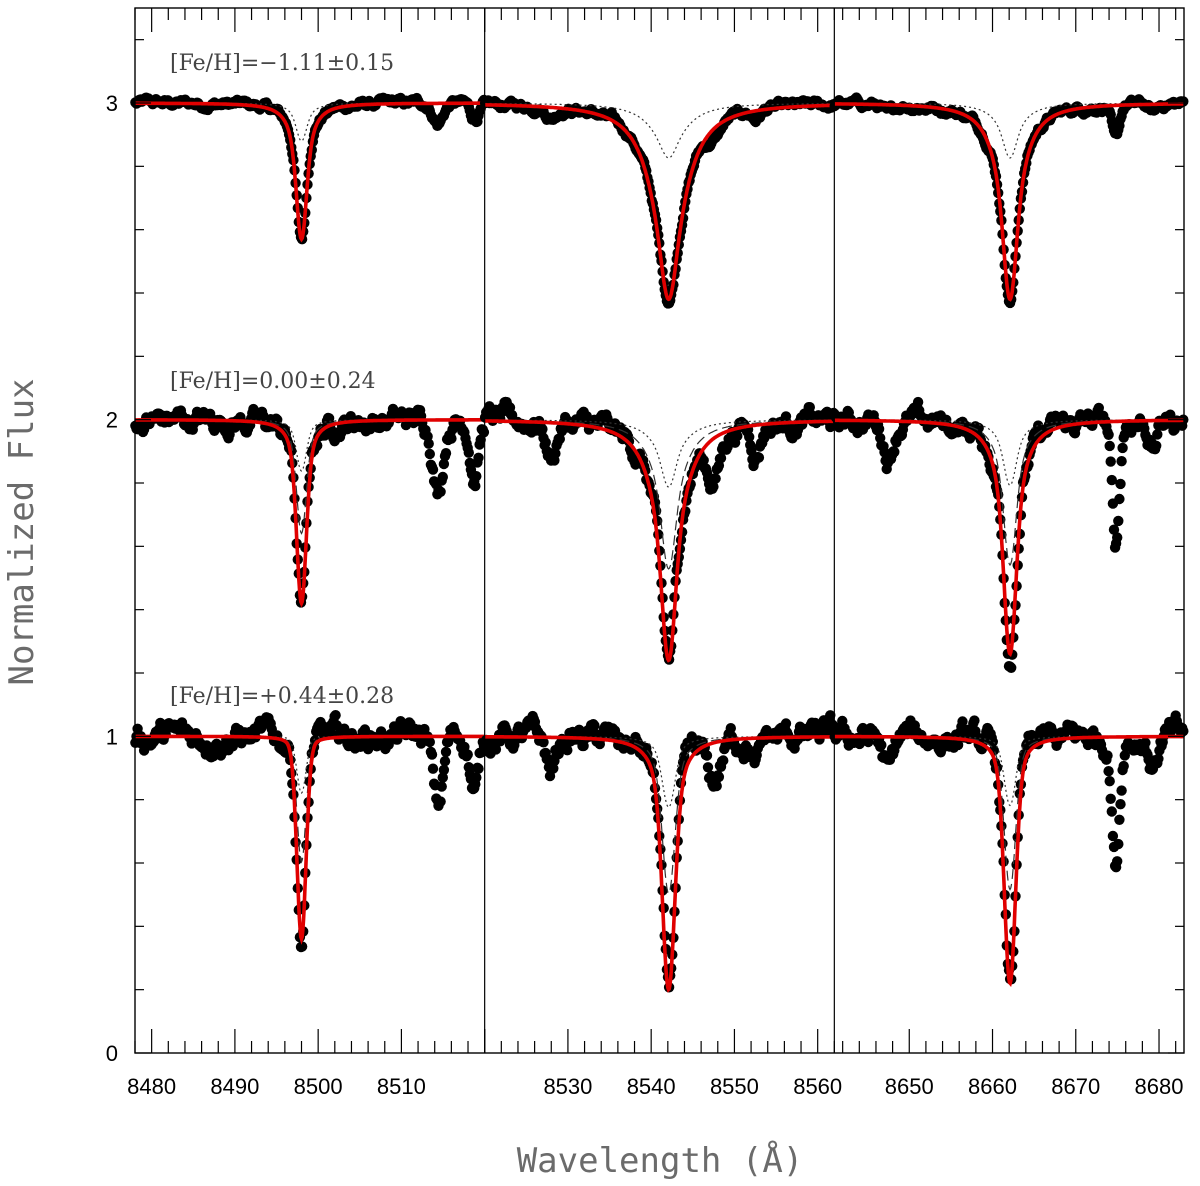 The width and height of the screenshot is (1200, 1186). I want to click on metallicity-annotation: [Fe/H]=+0.44±0.28, so click(282, 696).